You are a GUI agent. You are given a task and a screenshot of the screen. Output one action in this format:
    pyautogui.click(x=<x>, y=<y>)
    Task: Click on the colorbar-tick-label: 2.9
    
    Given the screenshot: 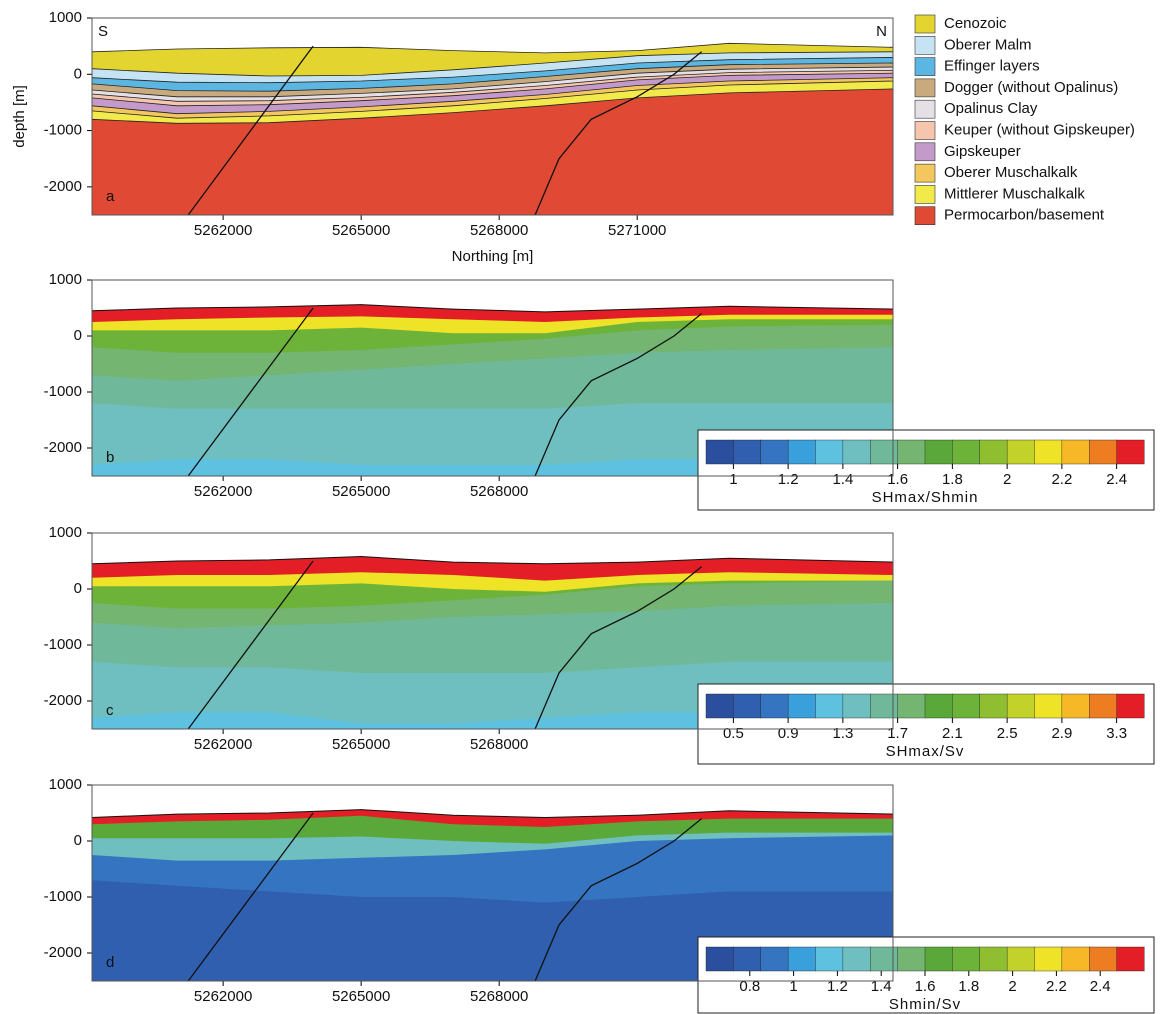 What is the action you would take?
    pyautogui.click(x=1061, y=733)
    